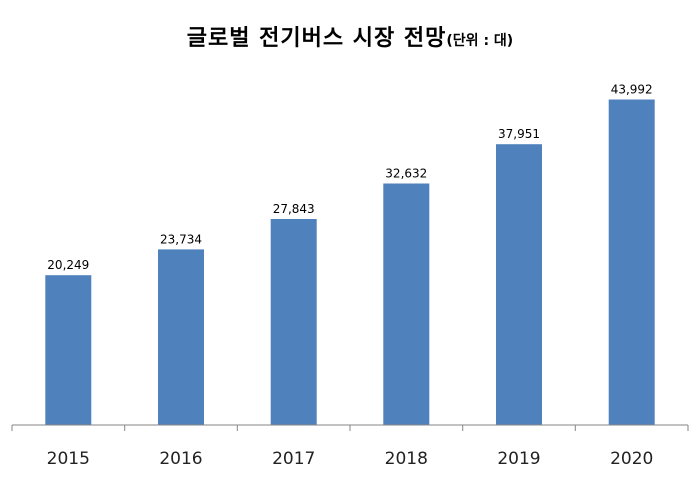 This screenshot has height=479, width=700. I want to click on x-tick-label-2016: 2016, so click(180, 459).